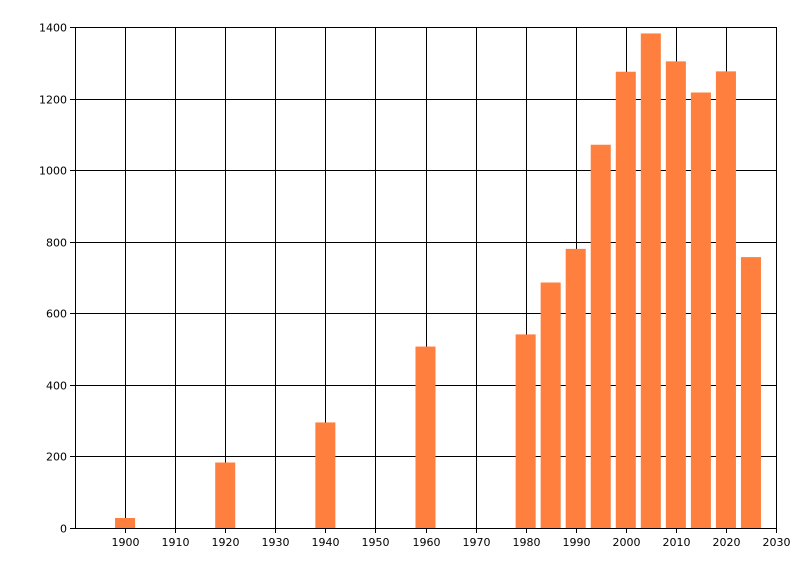  What do you see at coordinates (63, 529) in the screenshot?
I see `y-tick-label: 0` at bounding box center [63, 529].